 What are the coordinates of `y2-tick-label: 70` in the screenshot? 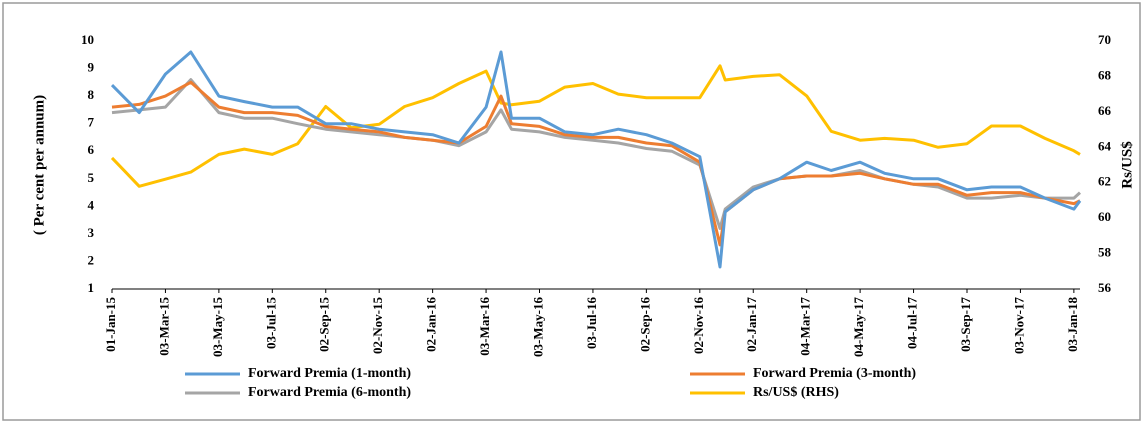 It's located at (1104, 39).